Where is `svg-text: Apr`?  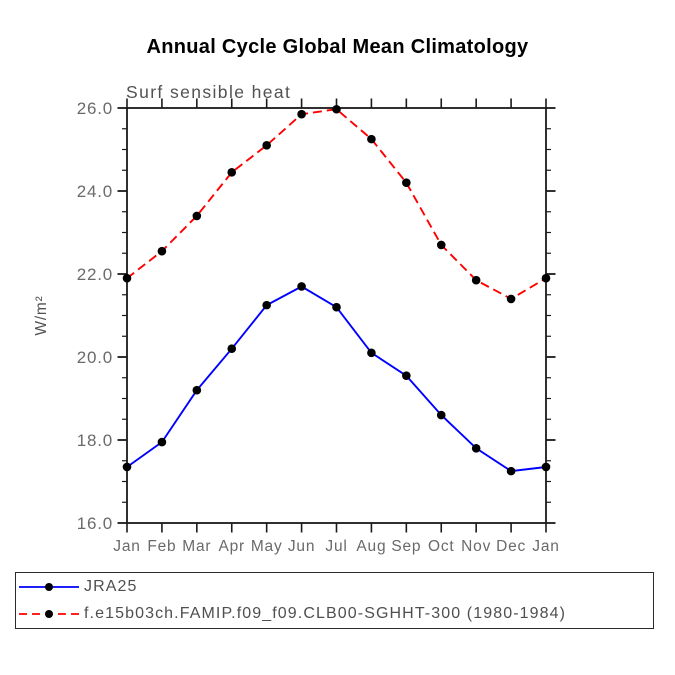 svg-text: Apr is located at coordinates (231, 546).